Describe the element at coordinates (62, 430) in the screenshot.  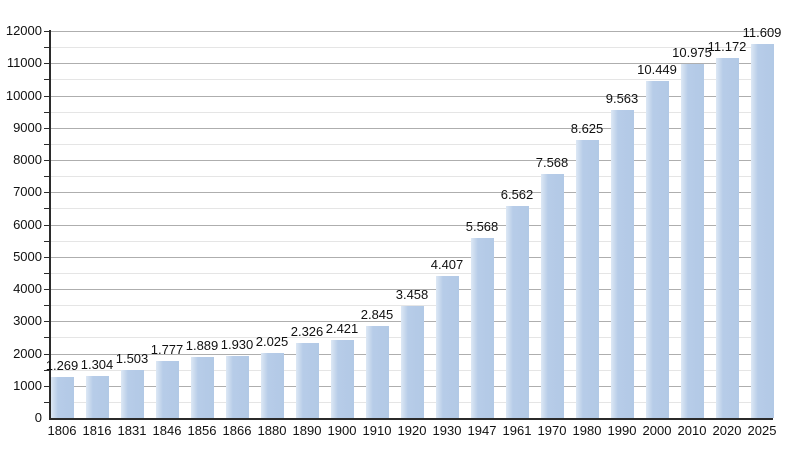
I see `x-tick-label: 1806` at that location.